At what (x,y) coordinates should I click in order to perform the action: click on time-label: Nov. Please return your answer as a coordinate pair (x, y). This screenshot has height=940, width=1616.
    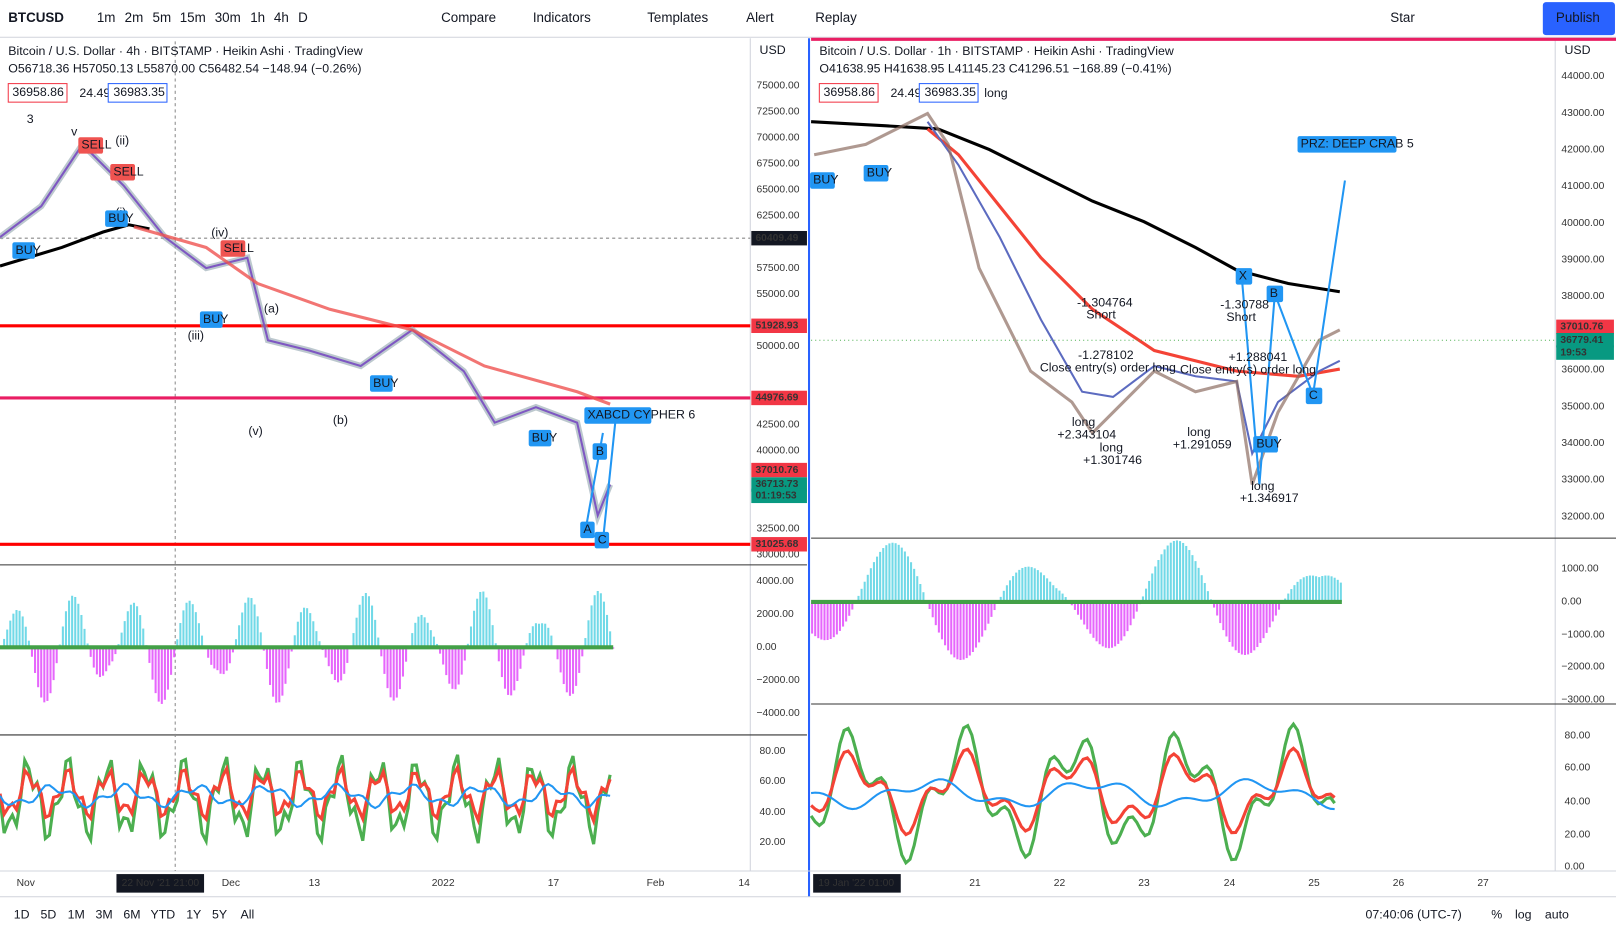
    Looking at the image, I should click on (26, 883).